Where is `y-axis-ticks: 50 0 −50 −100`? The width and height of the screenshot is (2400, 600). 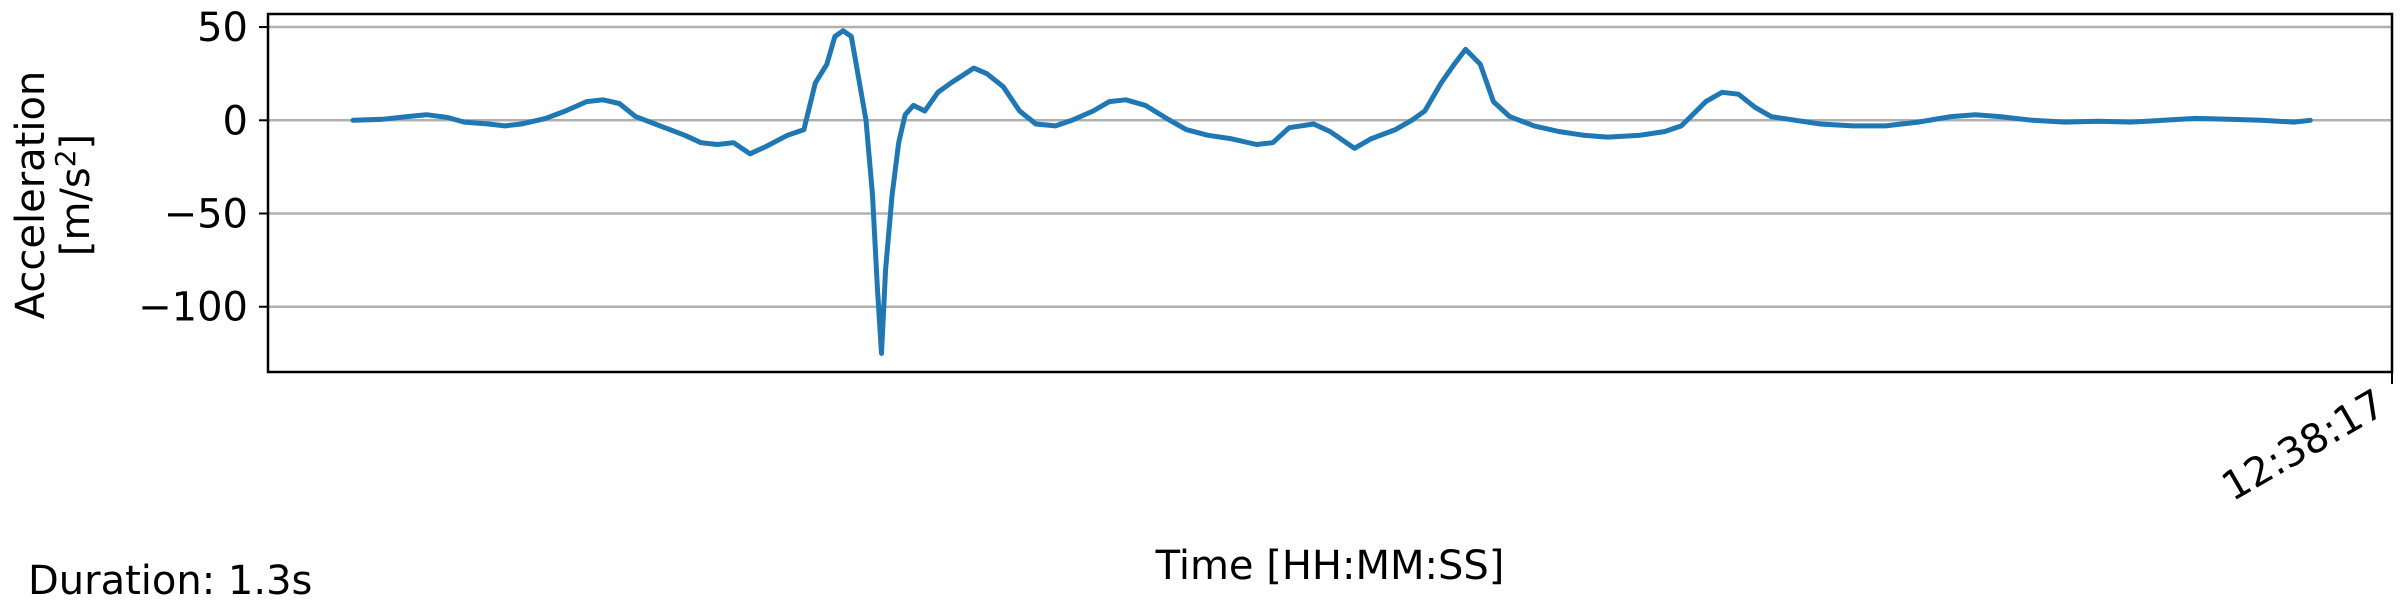
y-axis-ticks: 50 0 −50 −100 is located at coordinates (203, 168).